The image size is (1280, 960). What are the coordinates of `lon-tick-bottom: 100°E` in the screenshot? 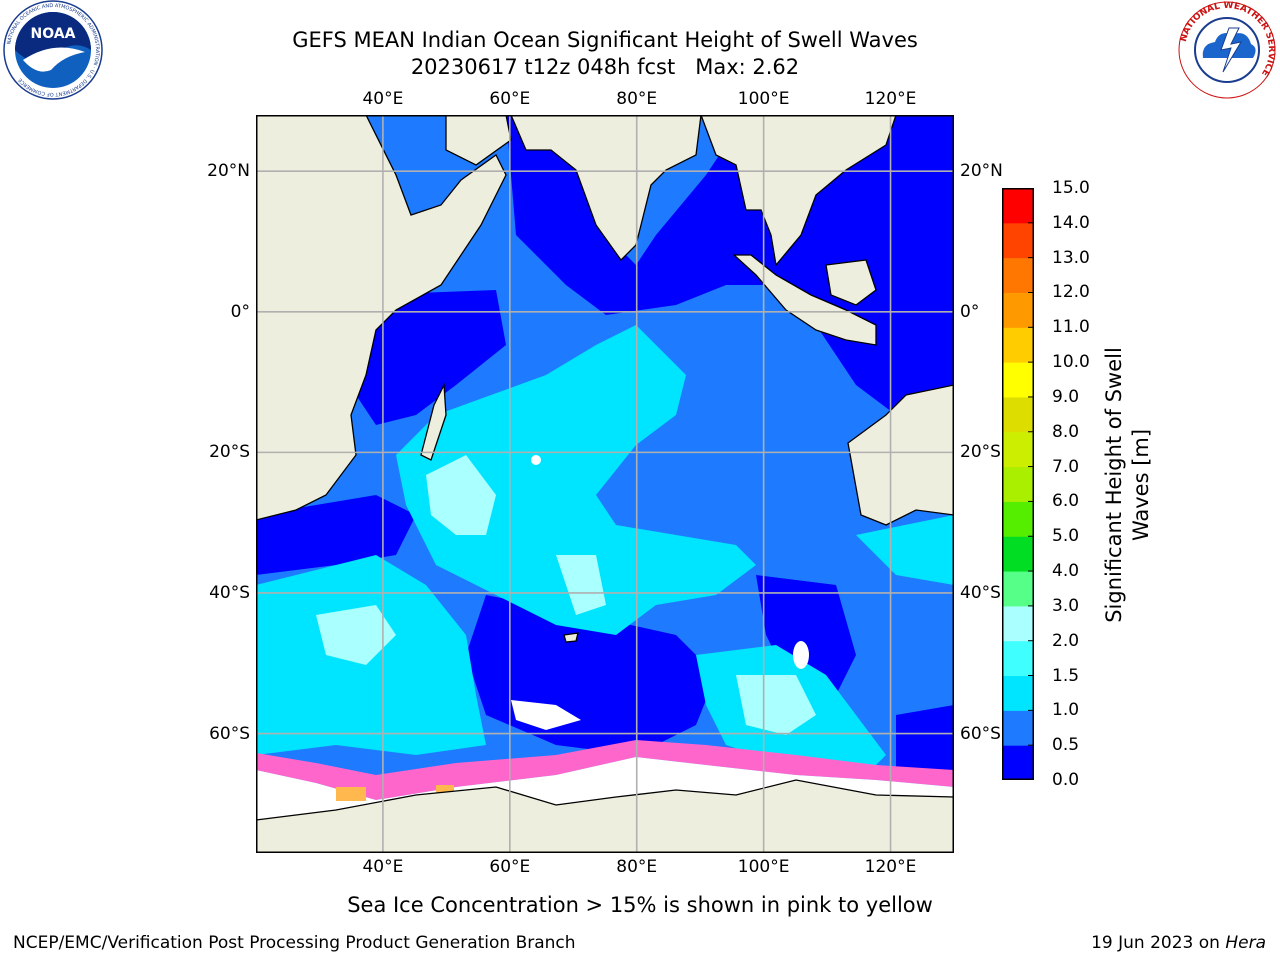 It's located at (763, 867).